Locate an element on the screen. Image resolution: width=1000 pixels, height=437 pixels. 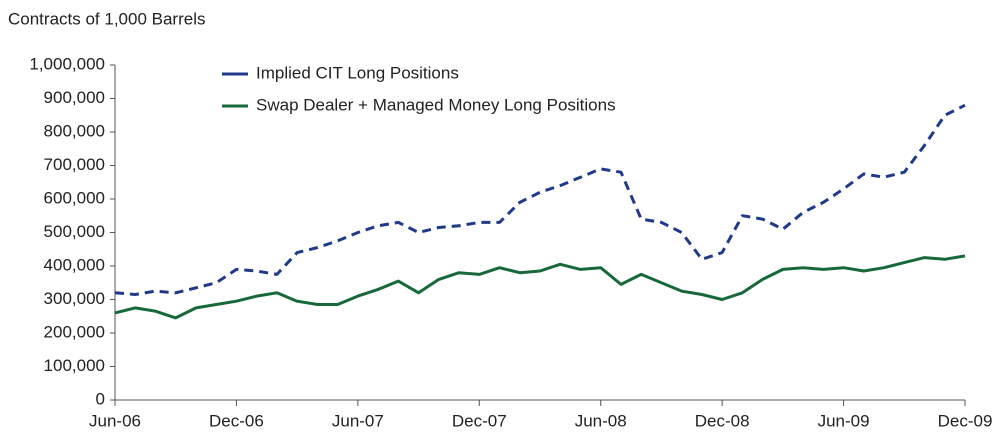
x-tick-label: Dec-06 is located at coordinates (236, 420).